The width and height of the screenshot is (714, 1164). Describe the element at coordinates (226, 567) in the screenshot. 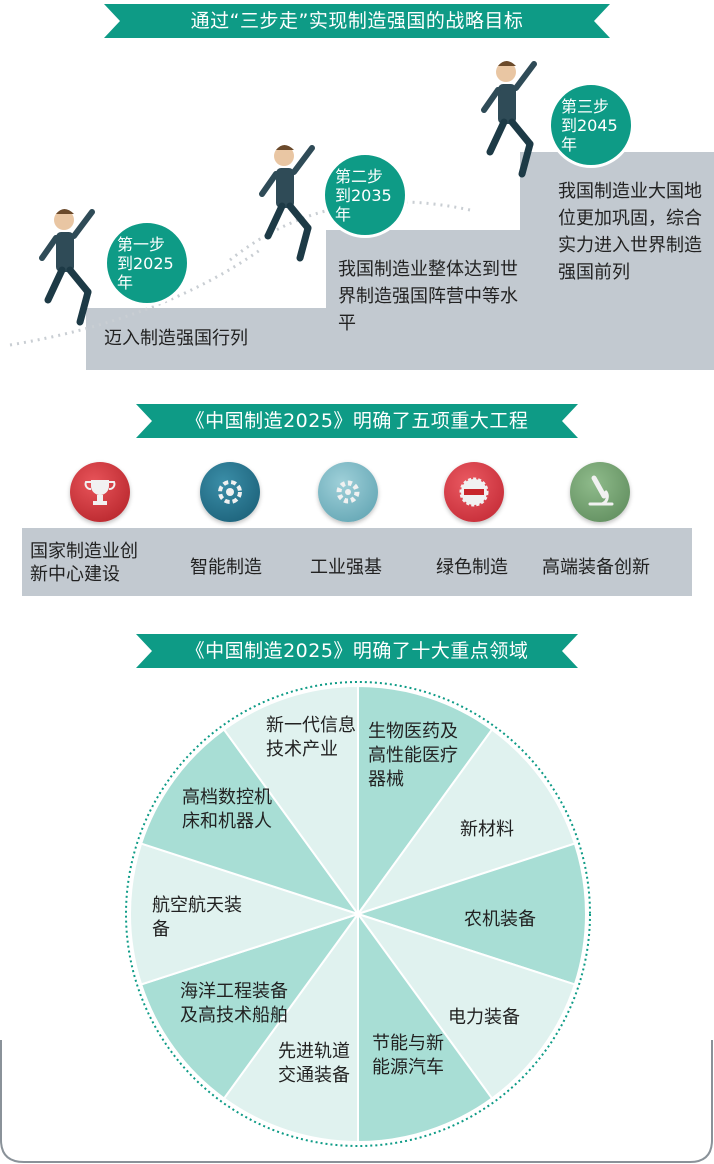

I see `project-label-2: 智能制造` at that location.